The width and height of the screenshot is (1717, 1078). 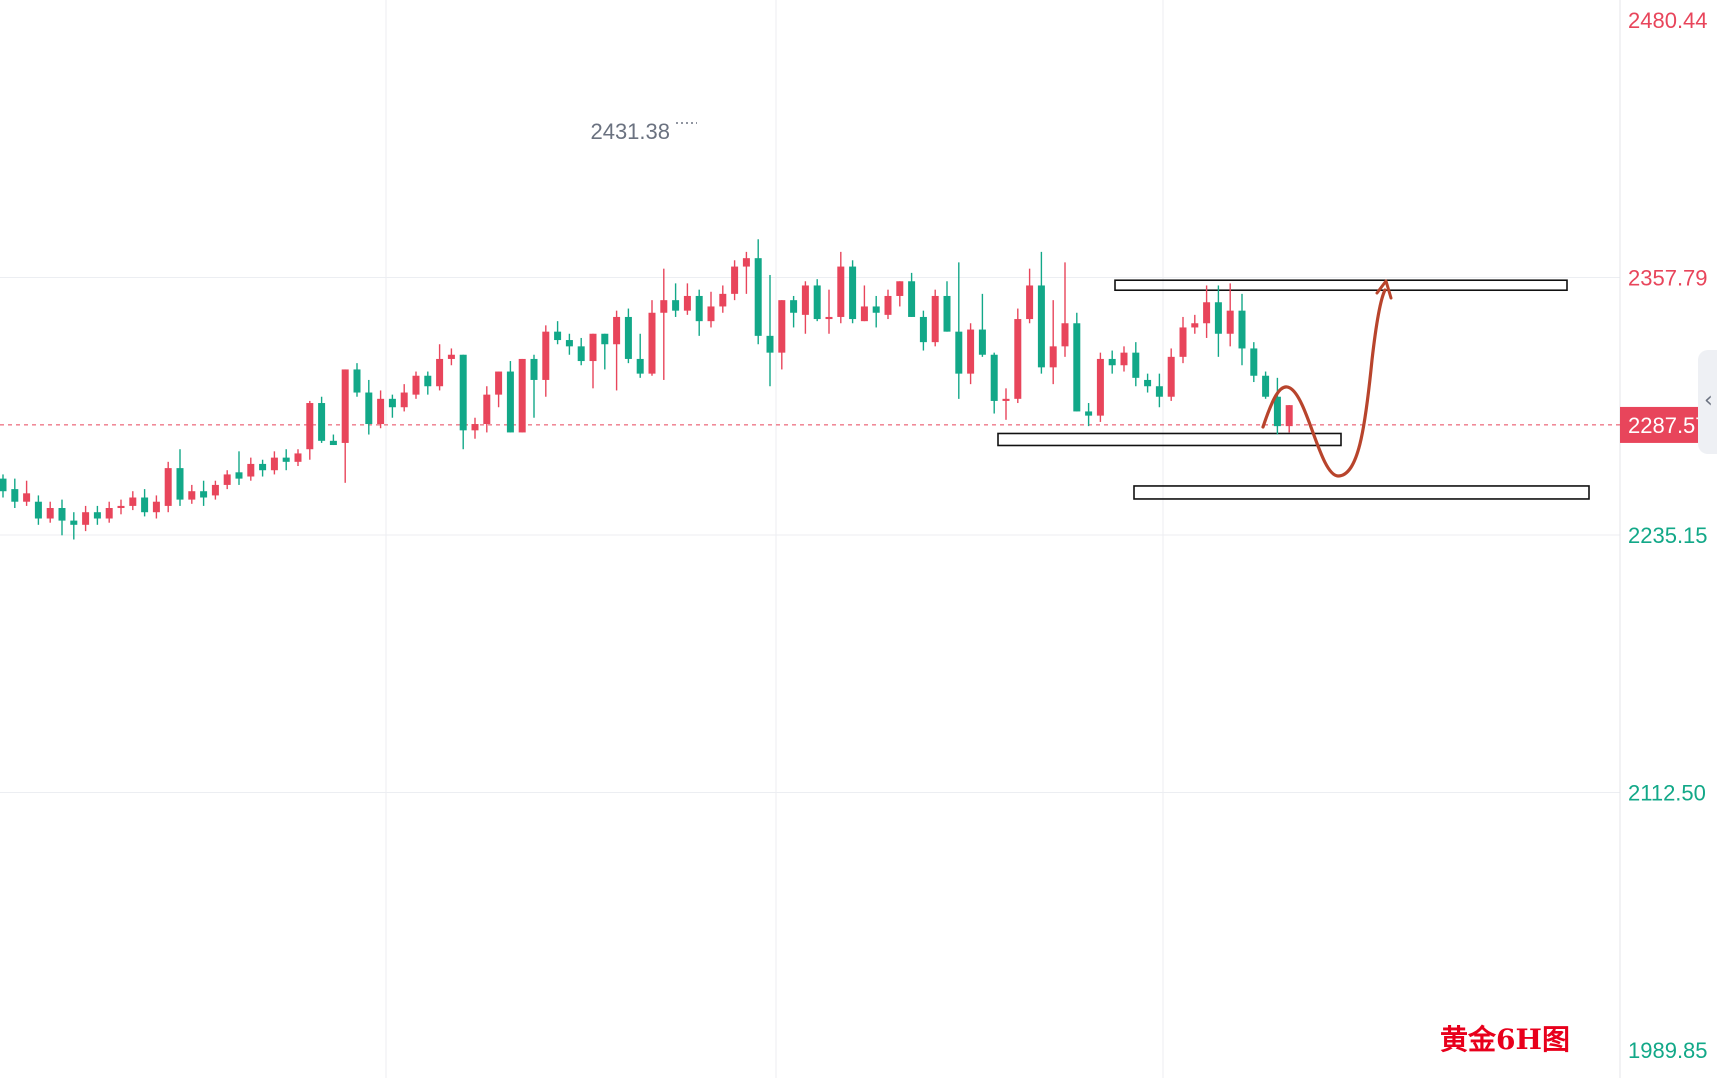 I want to click on resistance-zone, so click(x=1341, y=285).